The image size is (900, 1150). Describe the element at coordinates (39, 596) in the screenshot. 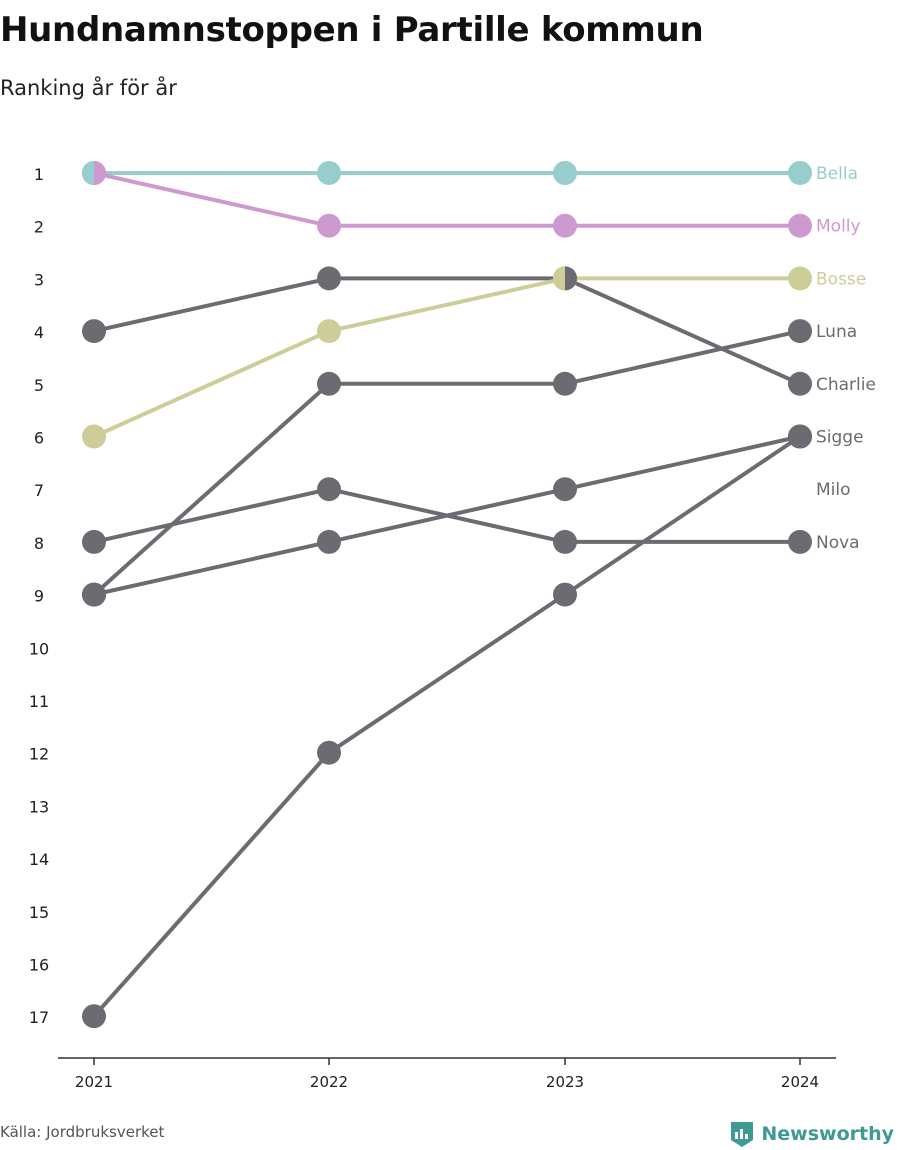

I see `y-tick-label: 9` at that location.